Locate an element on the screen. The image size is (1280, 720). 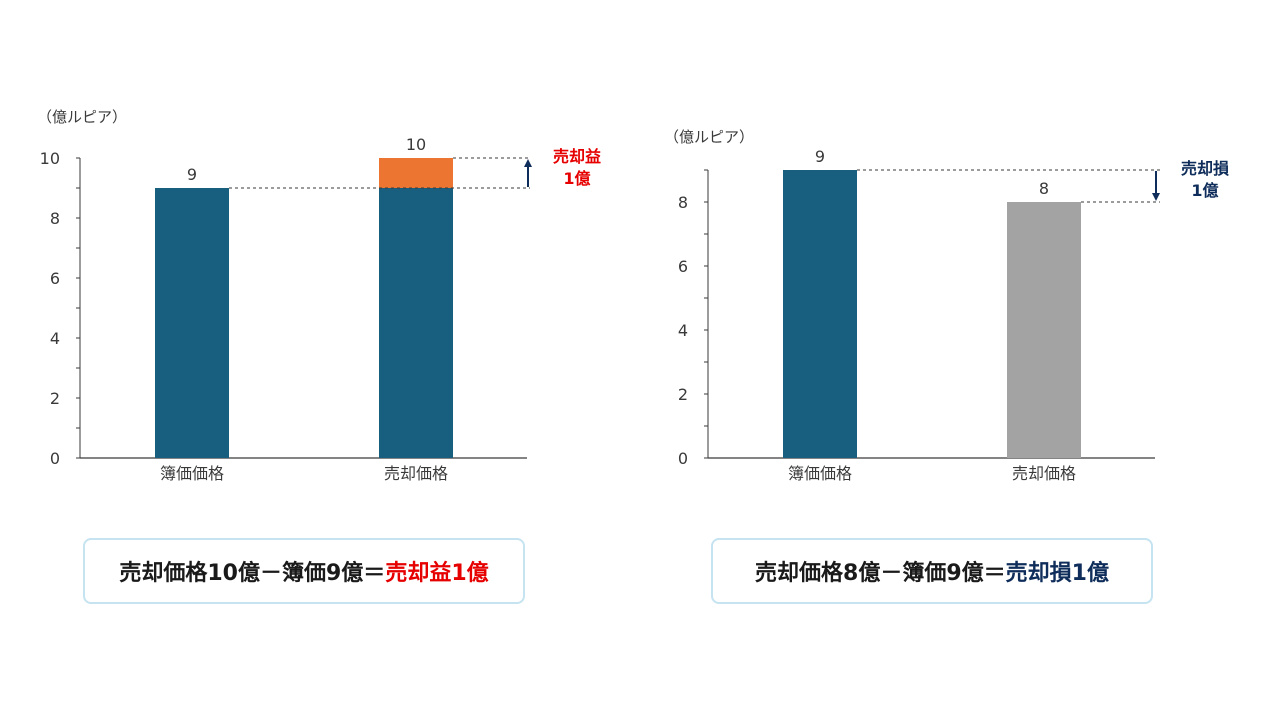
formula-loss-result: 売却損1億 is located at coordinates (1057, 573).